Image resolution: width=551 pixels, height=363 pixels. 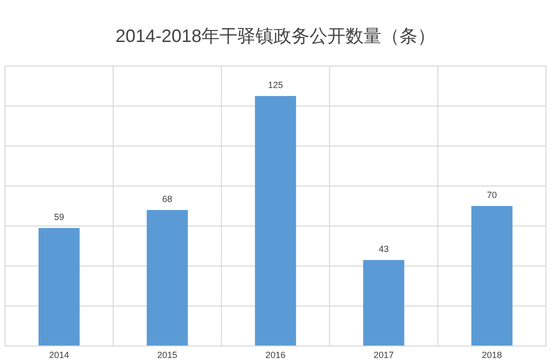 I want to click on x-tick-label: 2016, so click(x=275, y=355).